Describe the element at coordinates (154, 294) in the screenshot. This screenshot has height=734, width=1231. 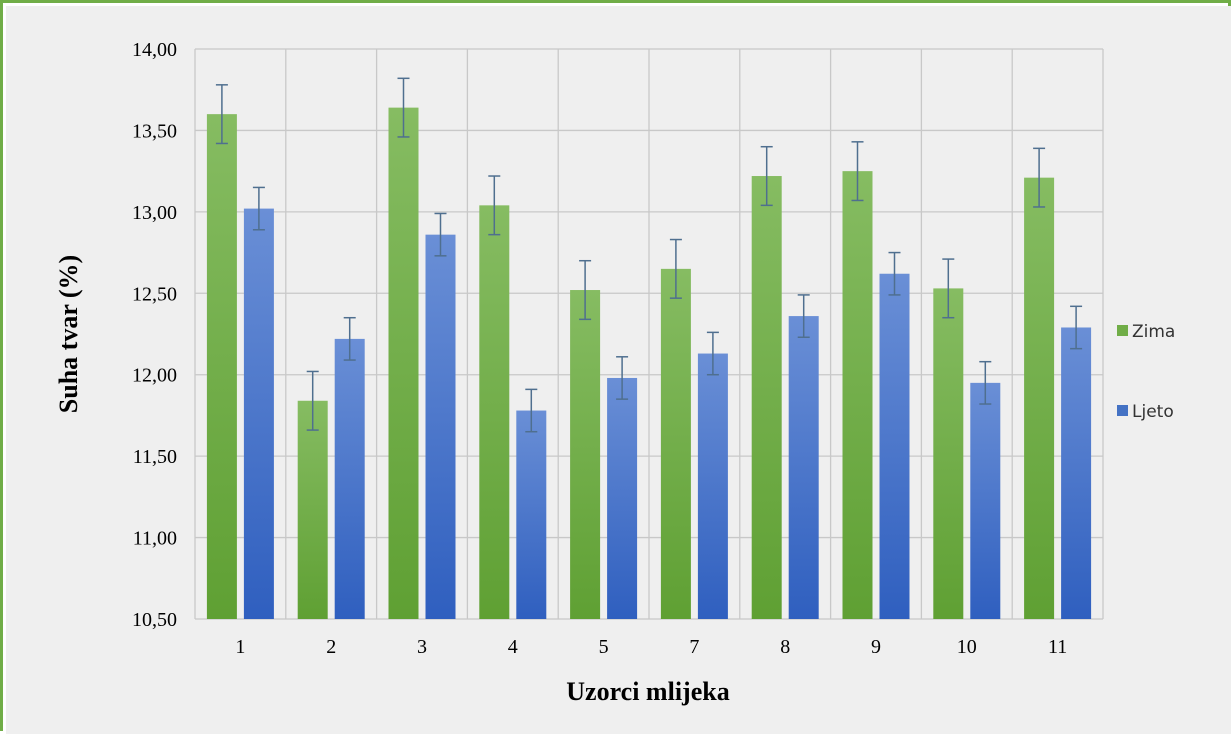
I see `y-tick-label: 12,50` at that location.